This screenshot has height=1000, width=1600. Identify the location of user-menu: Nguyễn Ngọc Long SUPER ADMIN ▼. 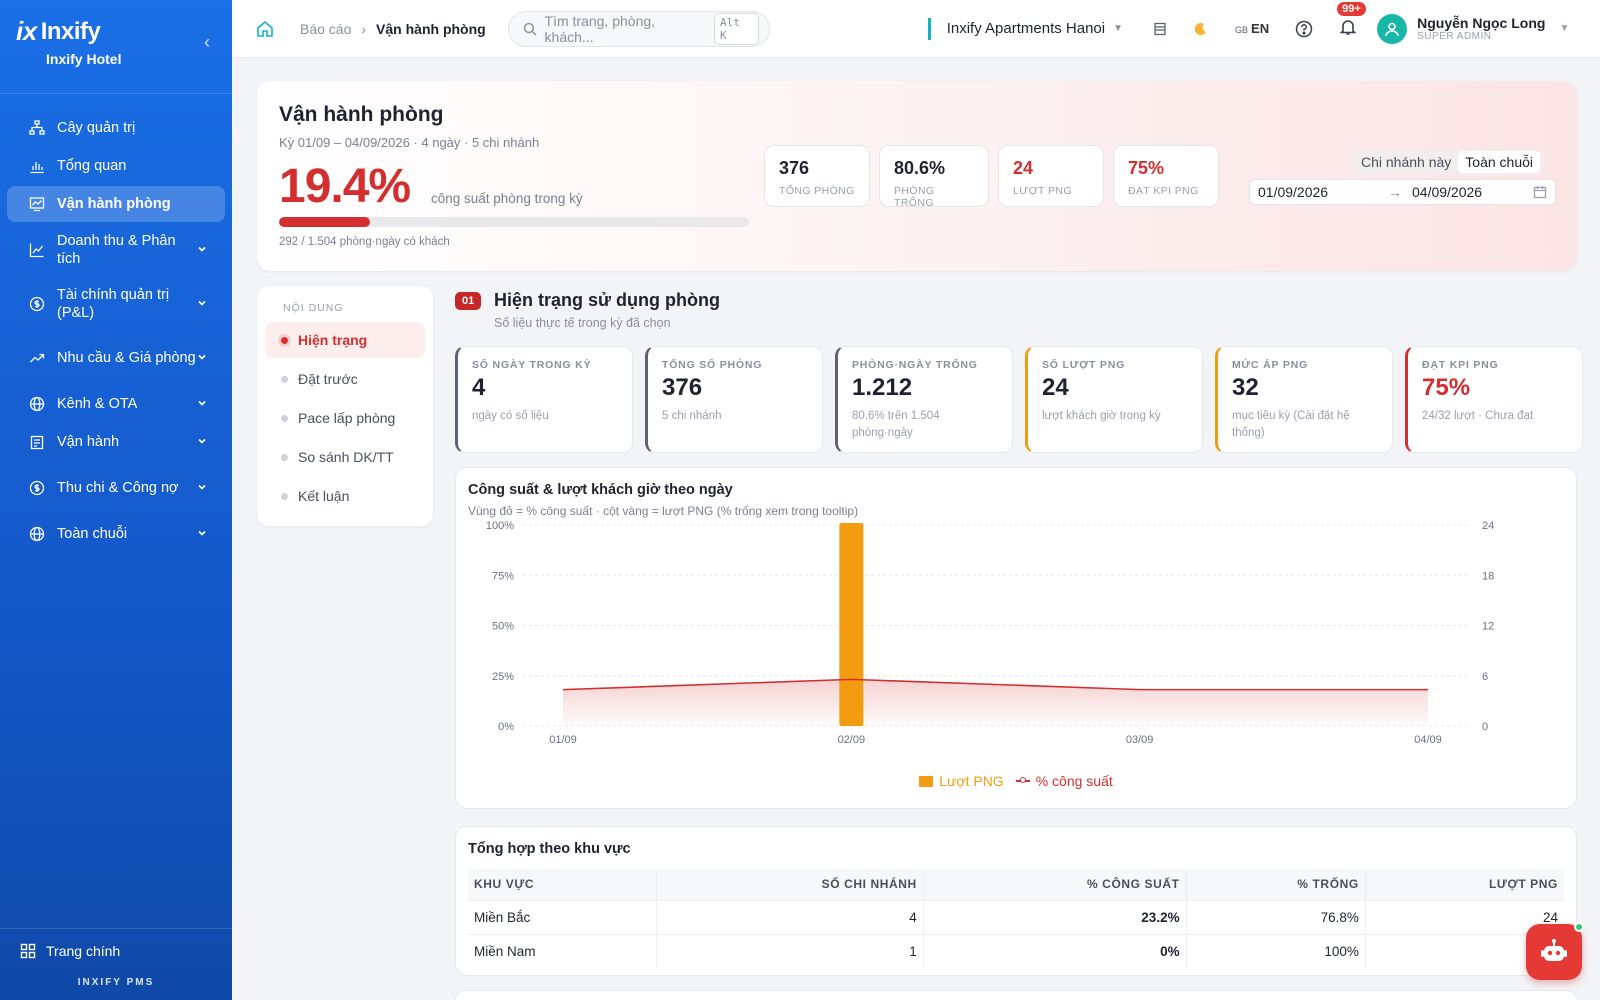
(1473, 28).